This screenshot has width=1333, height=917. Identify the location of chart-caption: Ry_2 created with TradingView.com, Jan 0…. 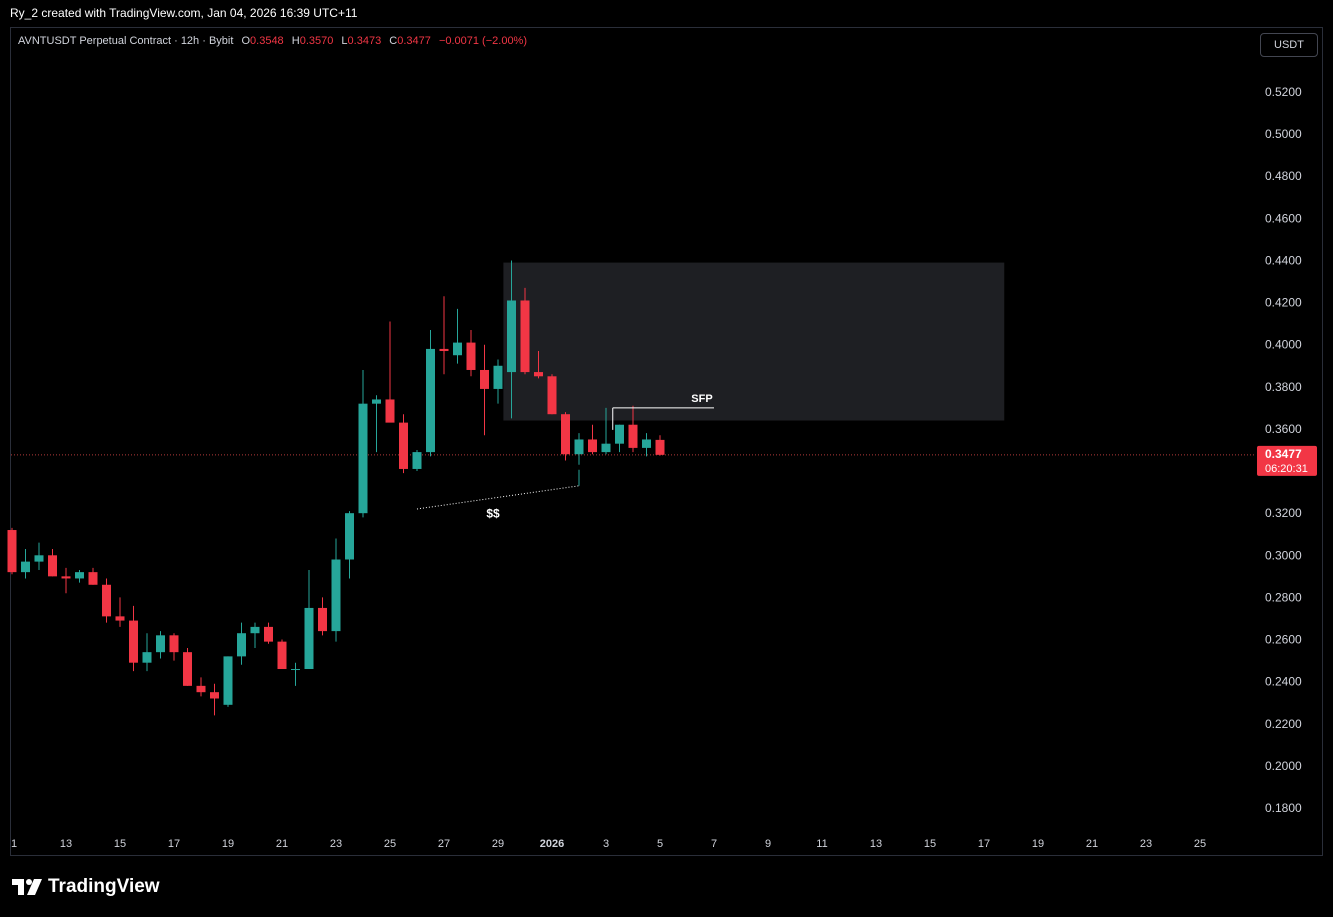
(184, 13).